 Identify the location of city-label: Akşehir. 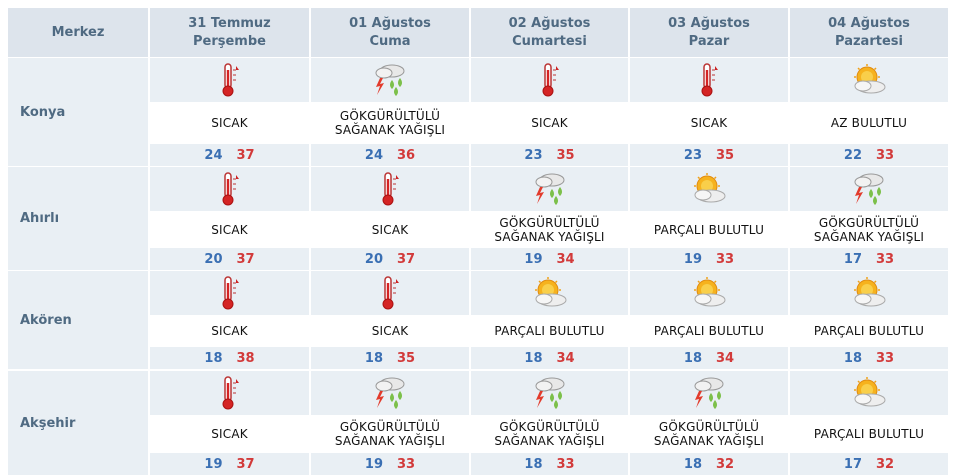
(48, 423).